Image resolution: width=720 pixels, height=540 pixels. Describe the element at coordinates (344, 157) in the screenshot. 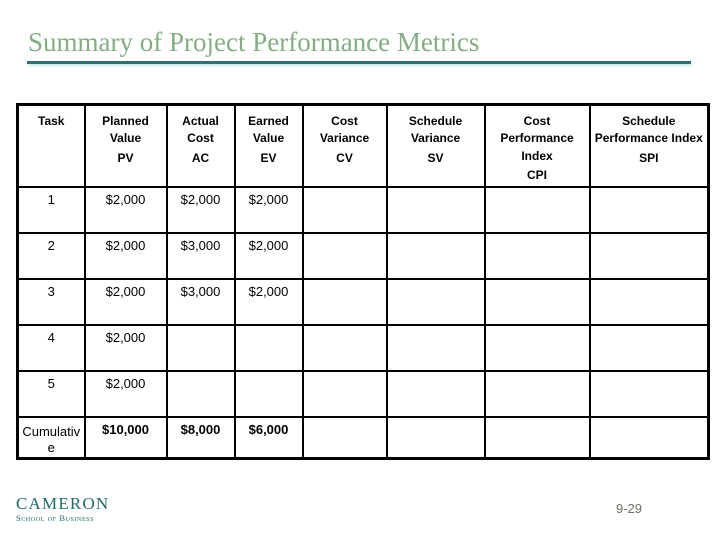

I see `column-abbr: CV` at that location.